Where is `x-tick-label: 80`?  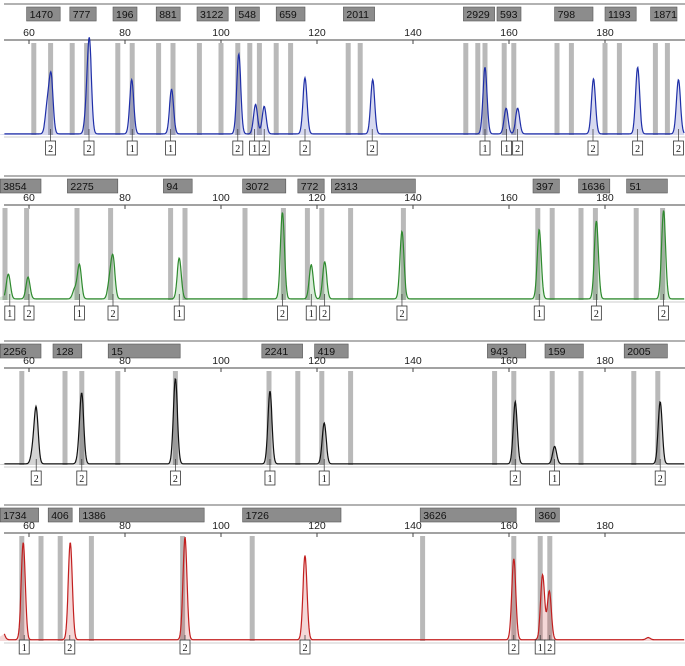 x-tick-label: 80 is located at coordinates (125, 361).